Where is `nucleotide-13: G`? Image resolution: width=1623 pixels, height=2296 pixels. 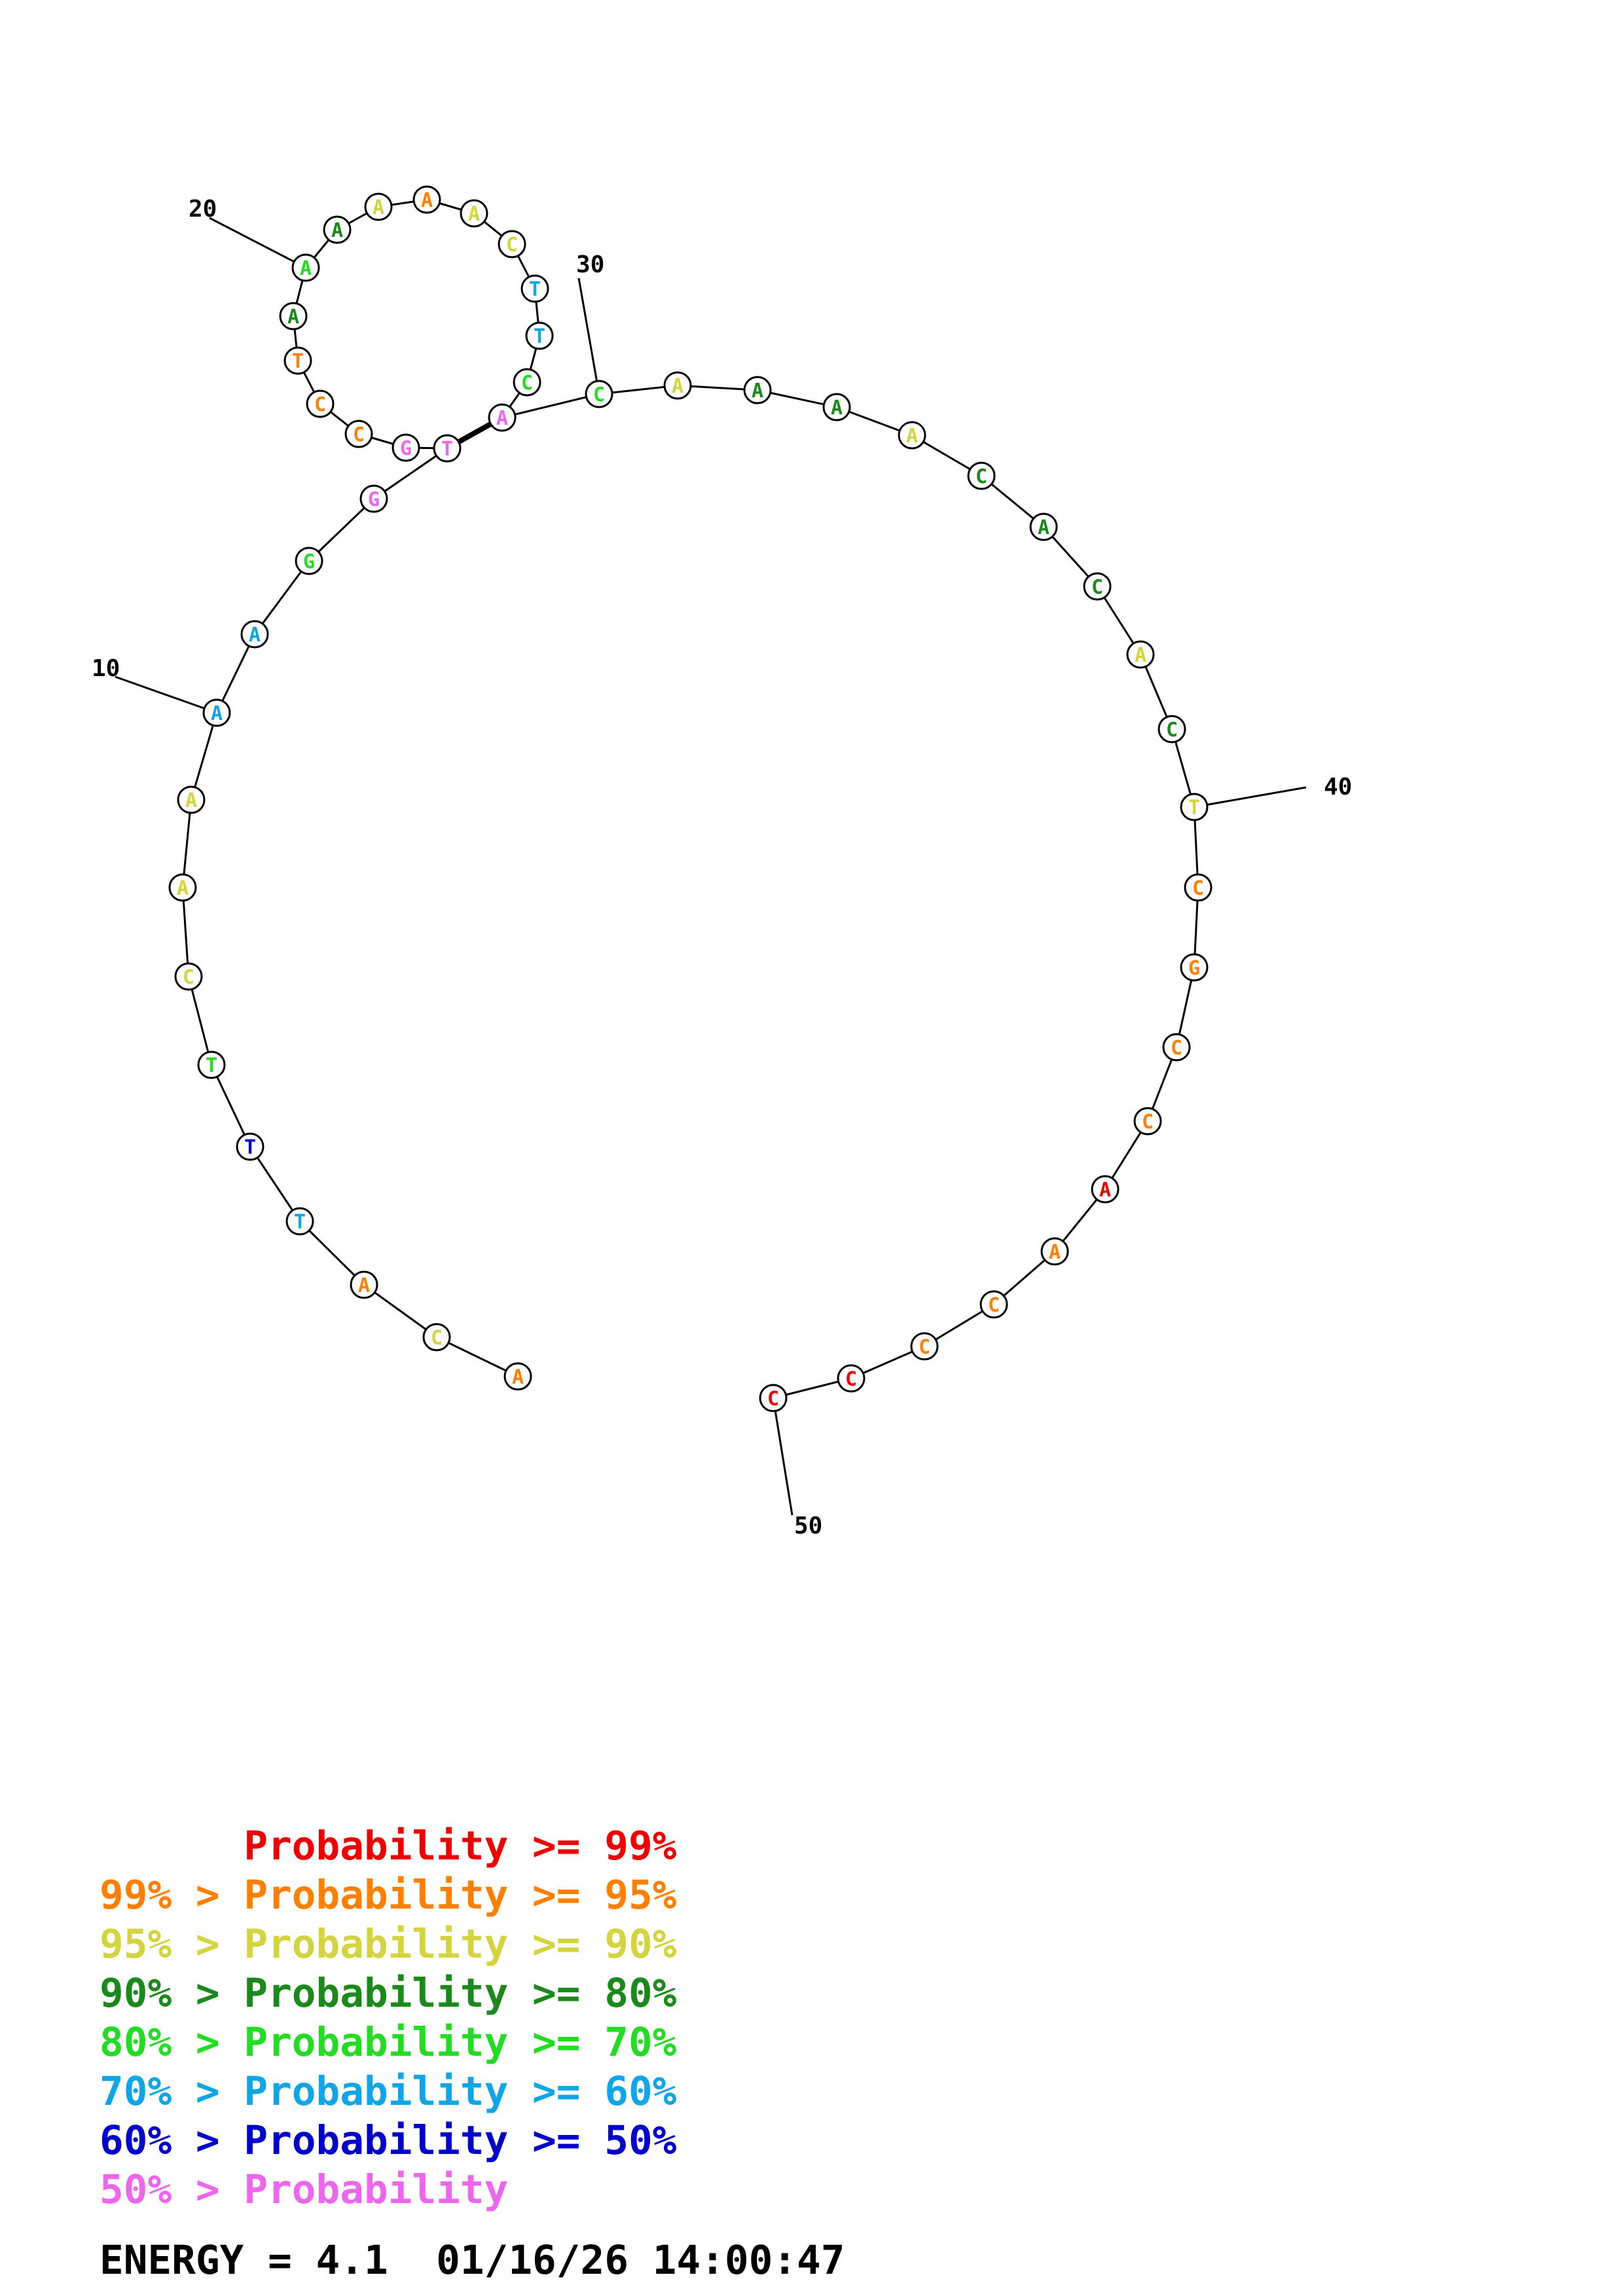 nucleotide-13: G is located at coordinates (373, 498).